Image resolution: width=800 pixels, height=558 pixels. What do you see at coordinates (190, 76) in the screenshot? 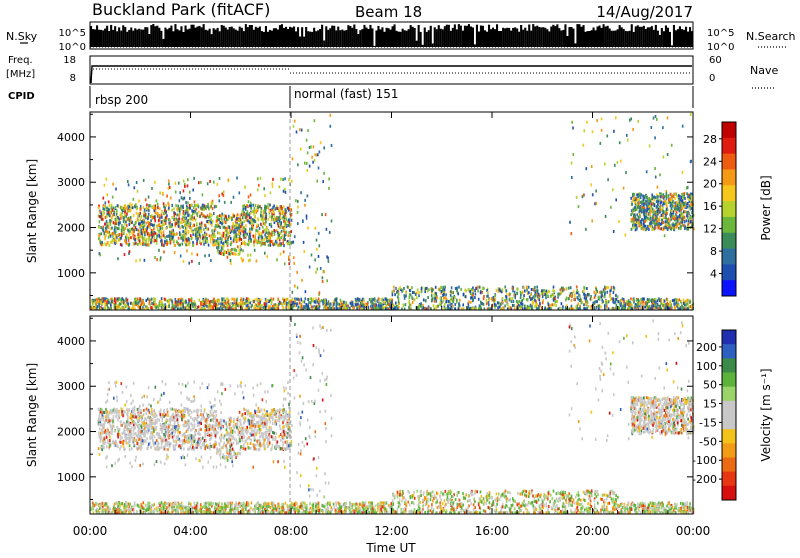
I see `nave-trace-rbsp` at bounding box center [190, 76].